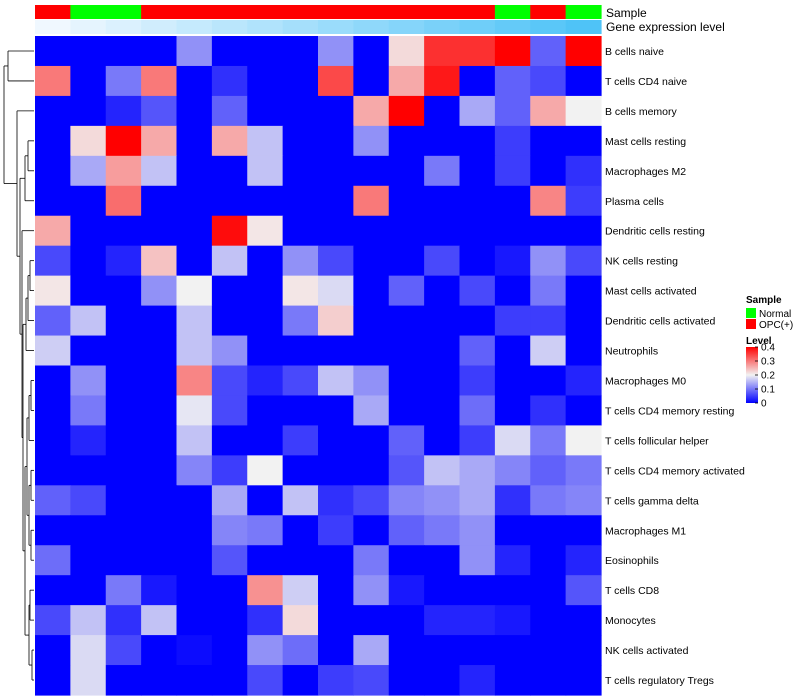  What do you see at coordinates (660, 322) in the screenshot?
I see `row-label: Dendritic cells activated` at bounding box center [660, 322].